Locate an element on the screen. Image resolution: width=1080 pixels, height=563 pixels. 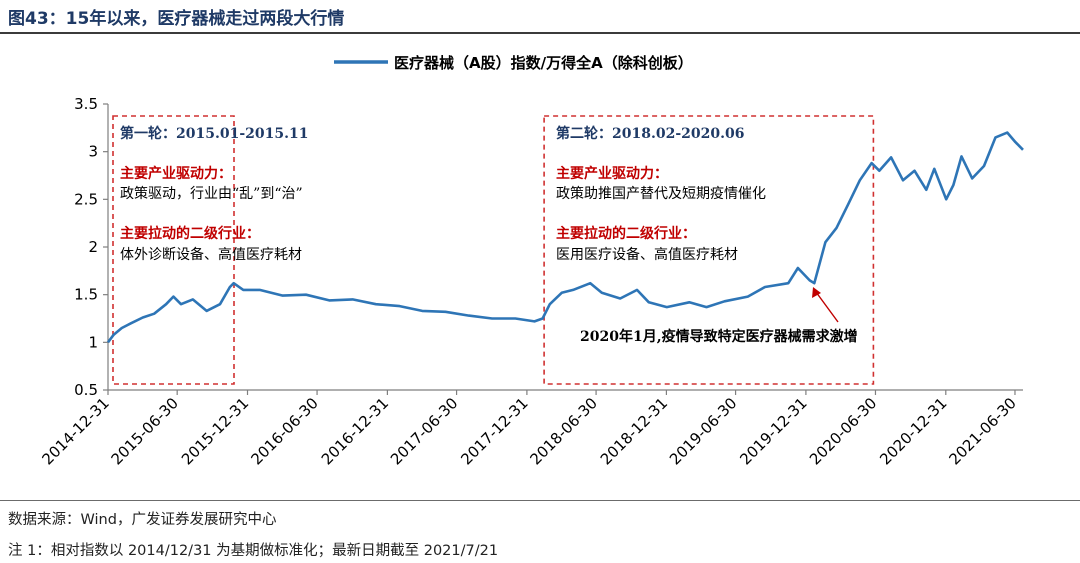
source-note: 数据来源：Wind，广发证券发展研究中心 is located at coordinates (142, 520).